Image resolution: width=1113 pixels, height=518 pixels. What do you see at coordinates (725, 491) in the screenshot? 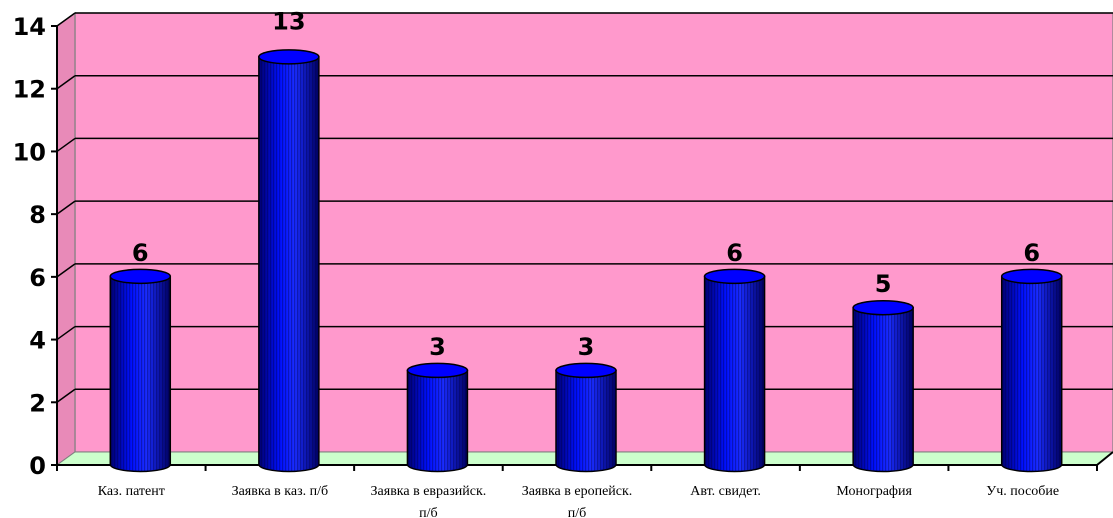
I see `x-tick-label: Авт. свидет.` at bounding box center [725, 491].